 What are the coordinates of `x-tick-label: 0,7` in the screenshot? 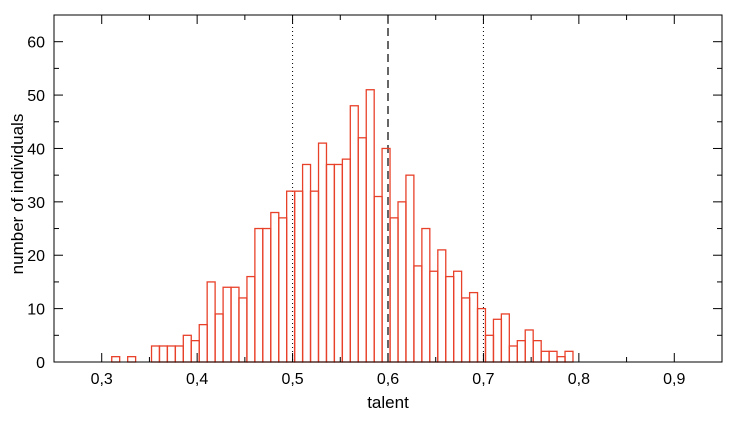 It's located at (483, 379).